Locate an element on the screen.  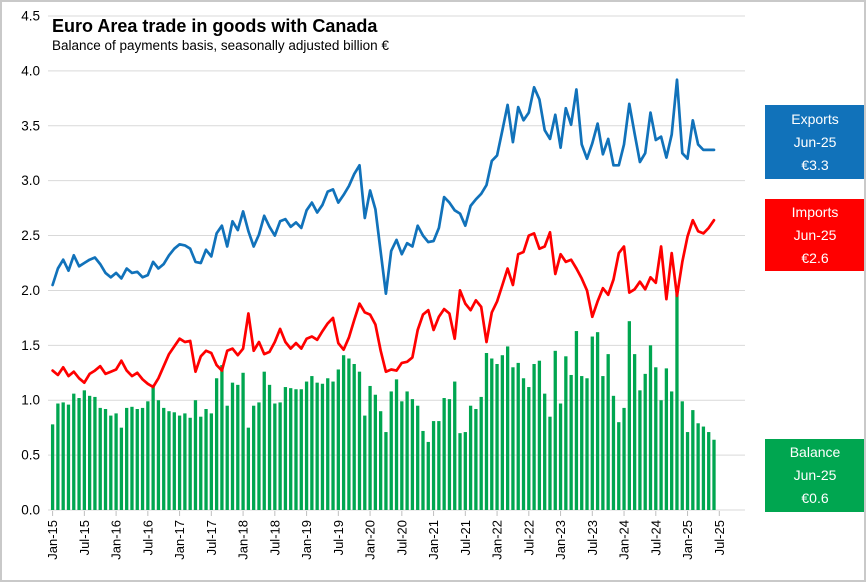
y-axis-tick-label: 1.5 is located at coordinates (30, 345).